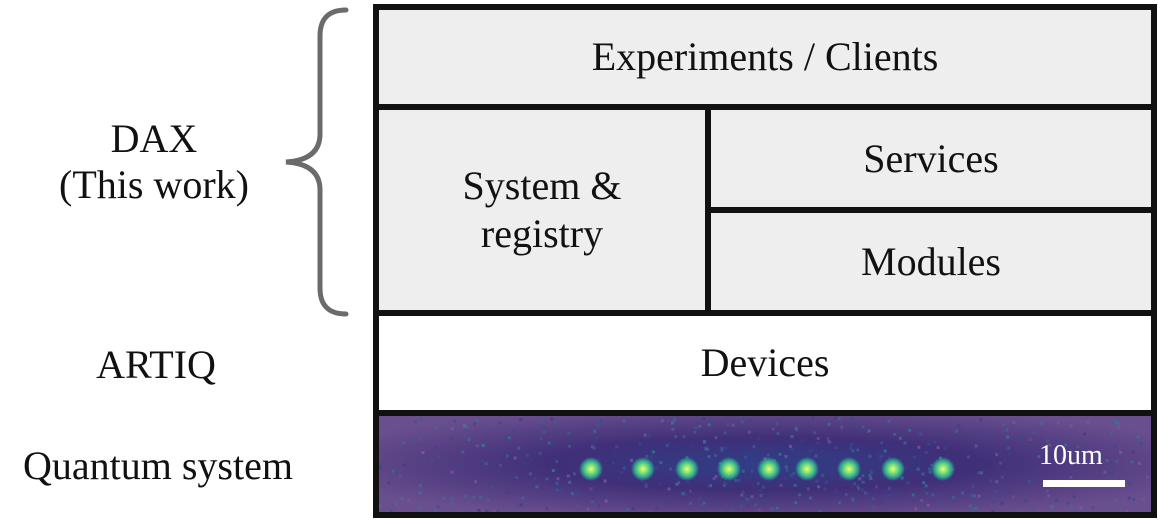  I want to click on artiq-label: ARTIQ, so click(156, 364).